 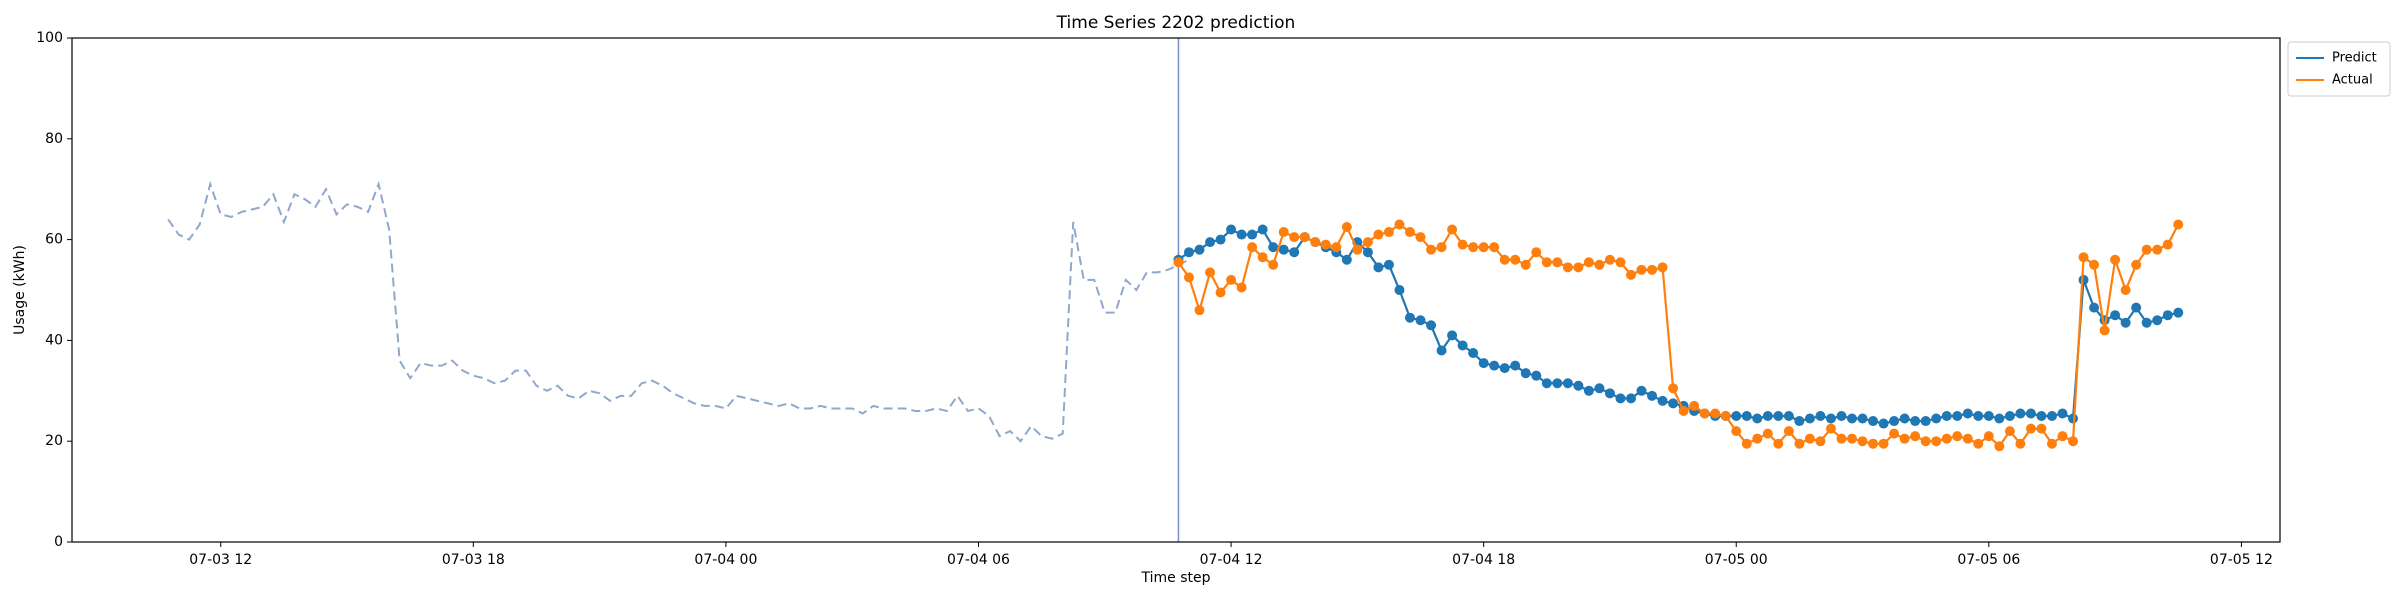 I want to click on x-tick-label: 07-04 12, so click(x=1231, y=560).